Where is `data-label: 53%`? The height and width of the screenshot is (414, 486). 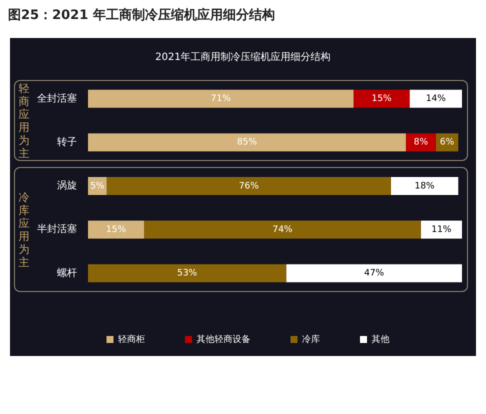 data-label: 53% is located at coordinates (187, 273).